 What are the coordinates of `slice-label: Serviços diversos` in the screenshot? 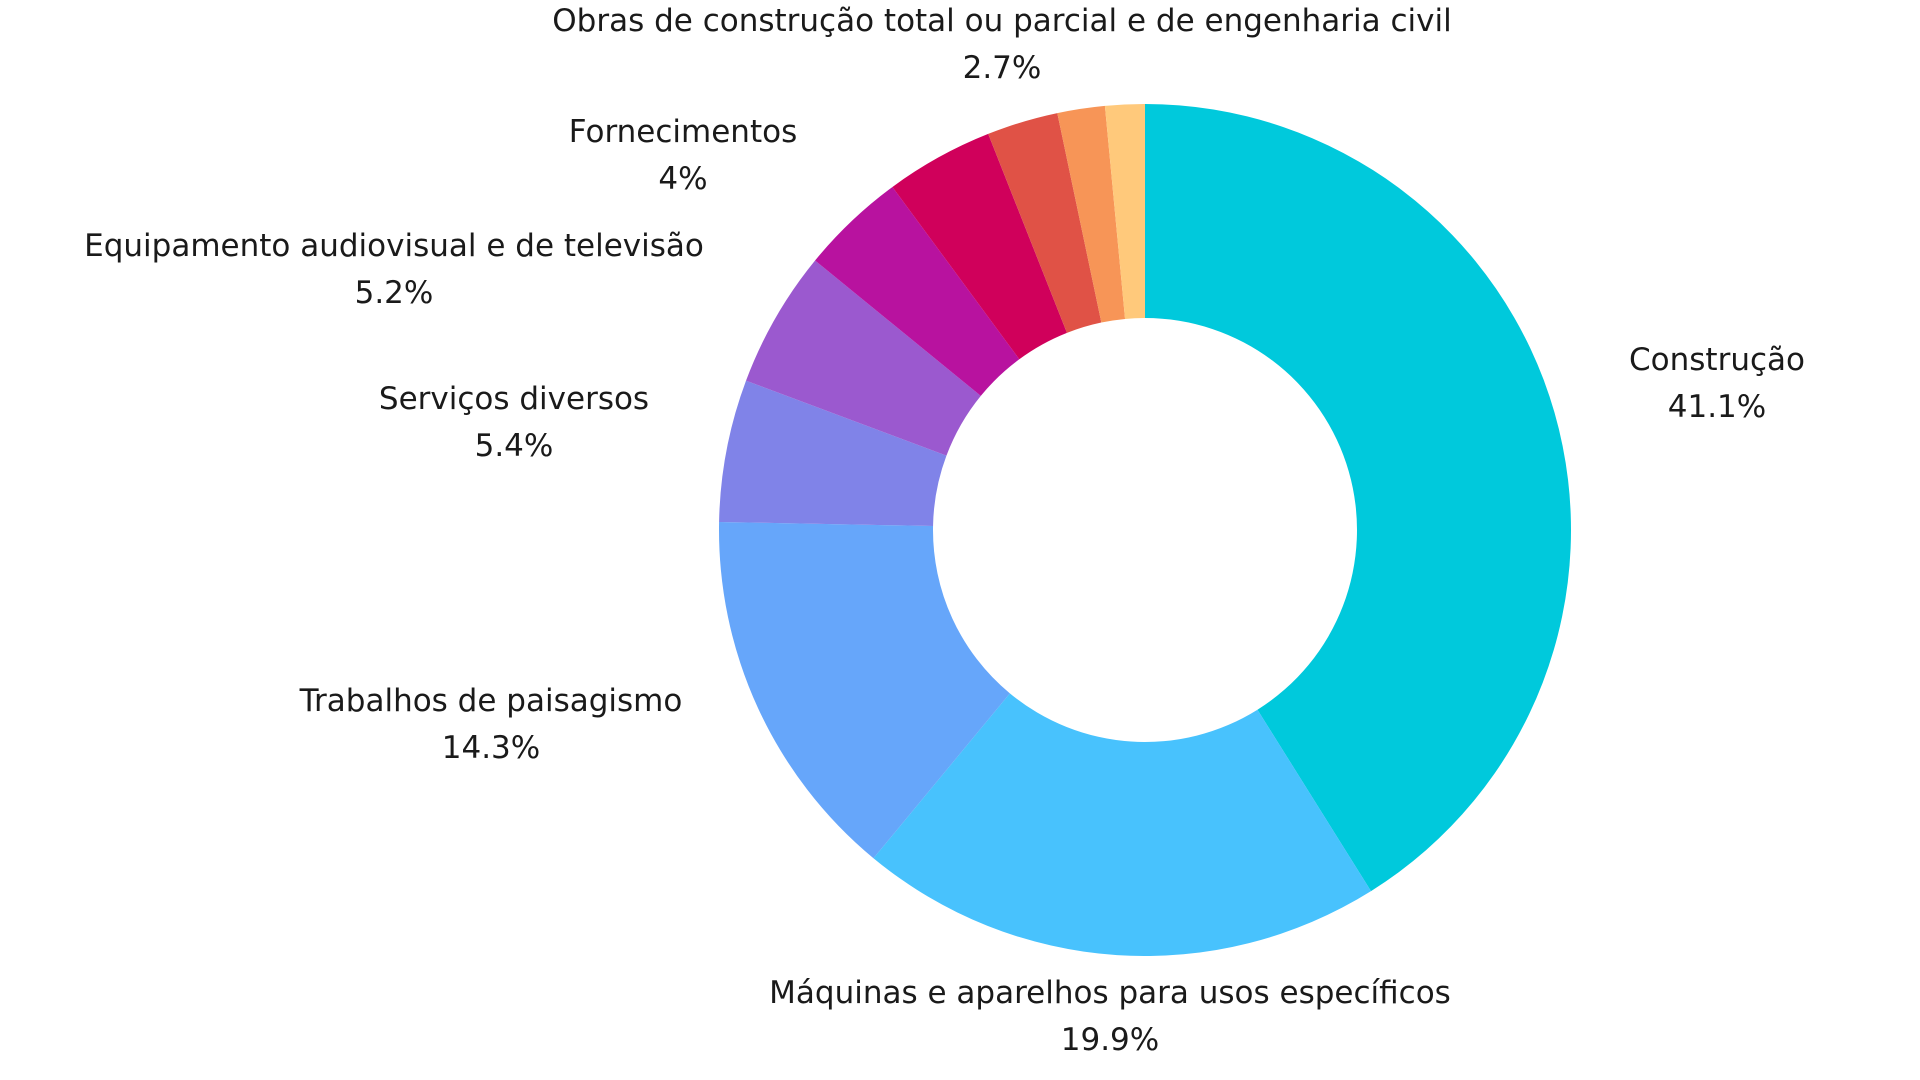 It's located at (514, 399).